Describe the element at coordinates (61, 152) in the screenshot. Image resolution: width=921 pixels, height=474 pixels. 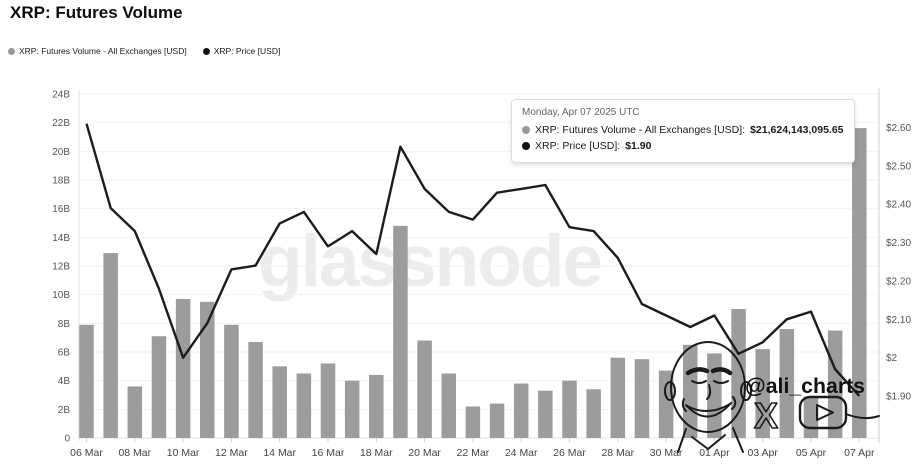
I see `svg-text: 20B` at that location.